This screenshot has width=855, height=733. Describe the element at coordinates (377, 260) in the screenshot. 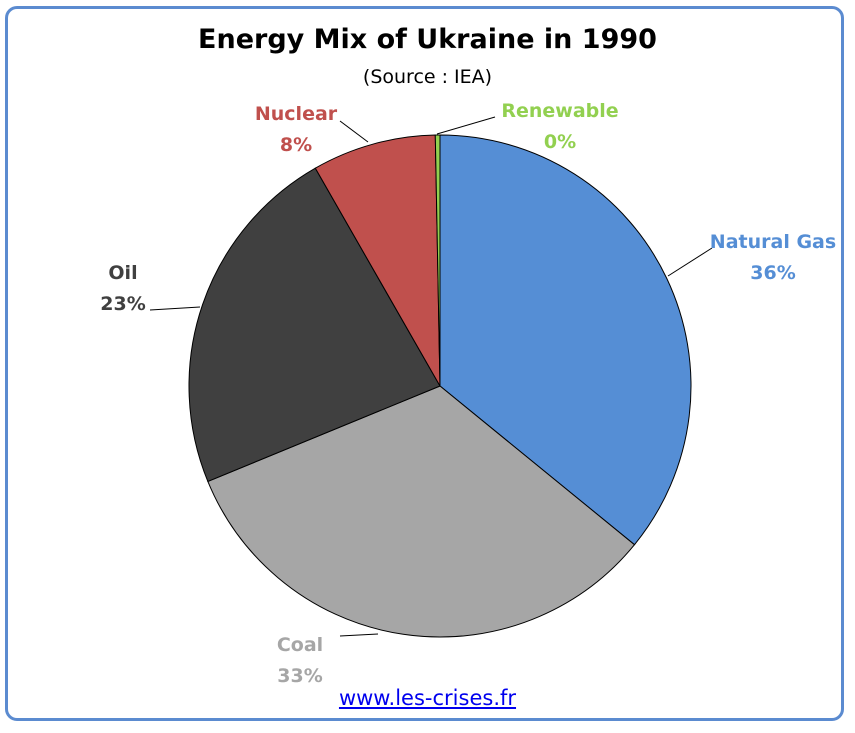

I see `pie-slice-nuclear` at that location.